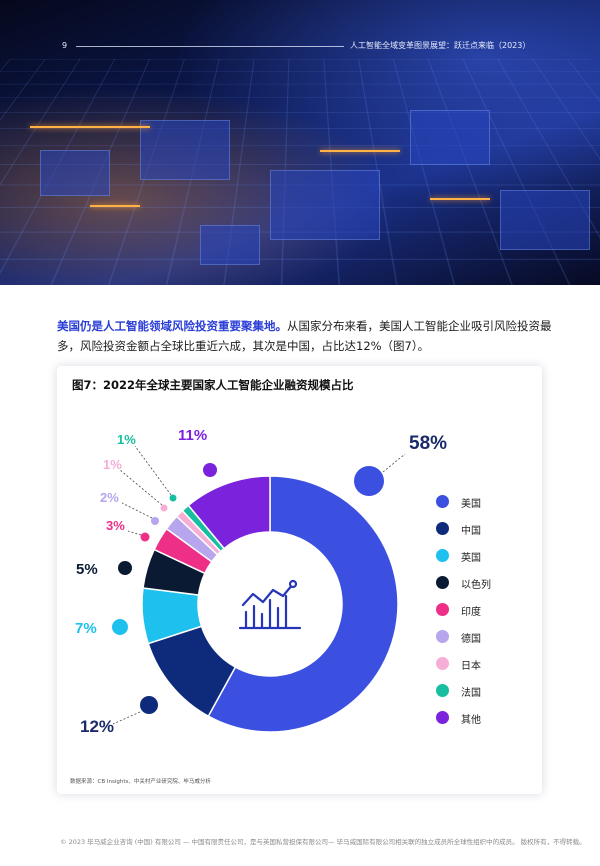 The width and height of the screenshot is (600, 866). I want to click on legend-label: 中国, so click(471, 529).